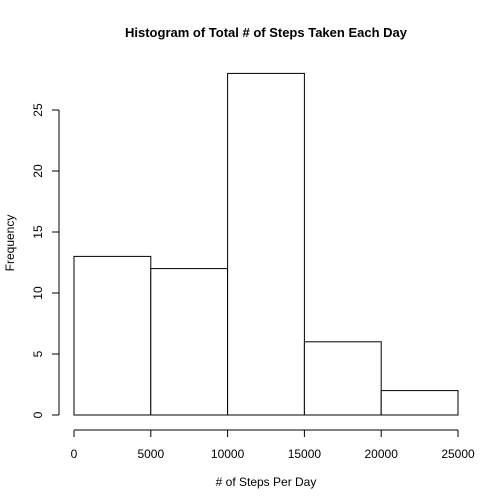 The height and width of the screenshot is (504, 504). Describe the element at coordinates (38, 293) in the screenshot. I see `y-tick-label-2: 10` at that location.